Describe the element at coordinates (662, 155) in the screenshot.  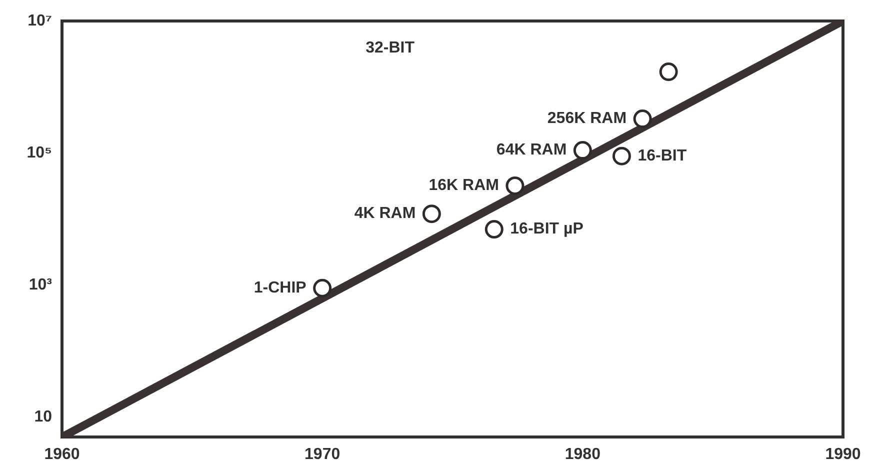
I see `annotation: 16-BIT` at that location.